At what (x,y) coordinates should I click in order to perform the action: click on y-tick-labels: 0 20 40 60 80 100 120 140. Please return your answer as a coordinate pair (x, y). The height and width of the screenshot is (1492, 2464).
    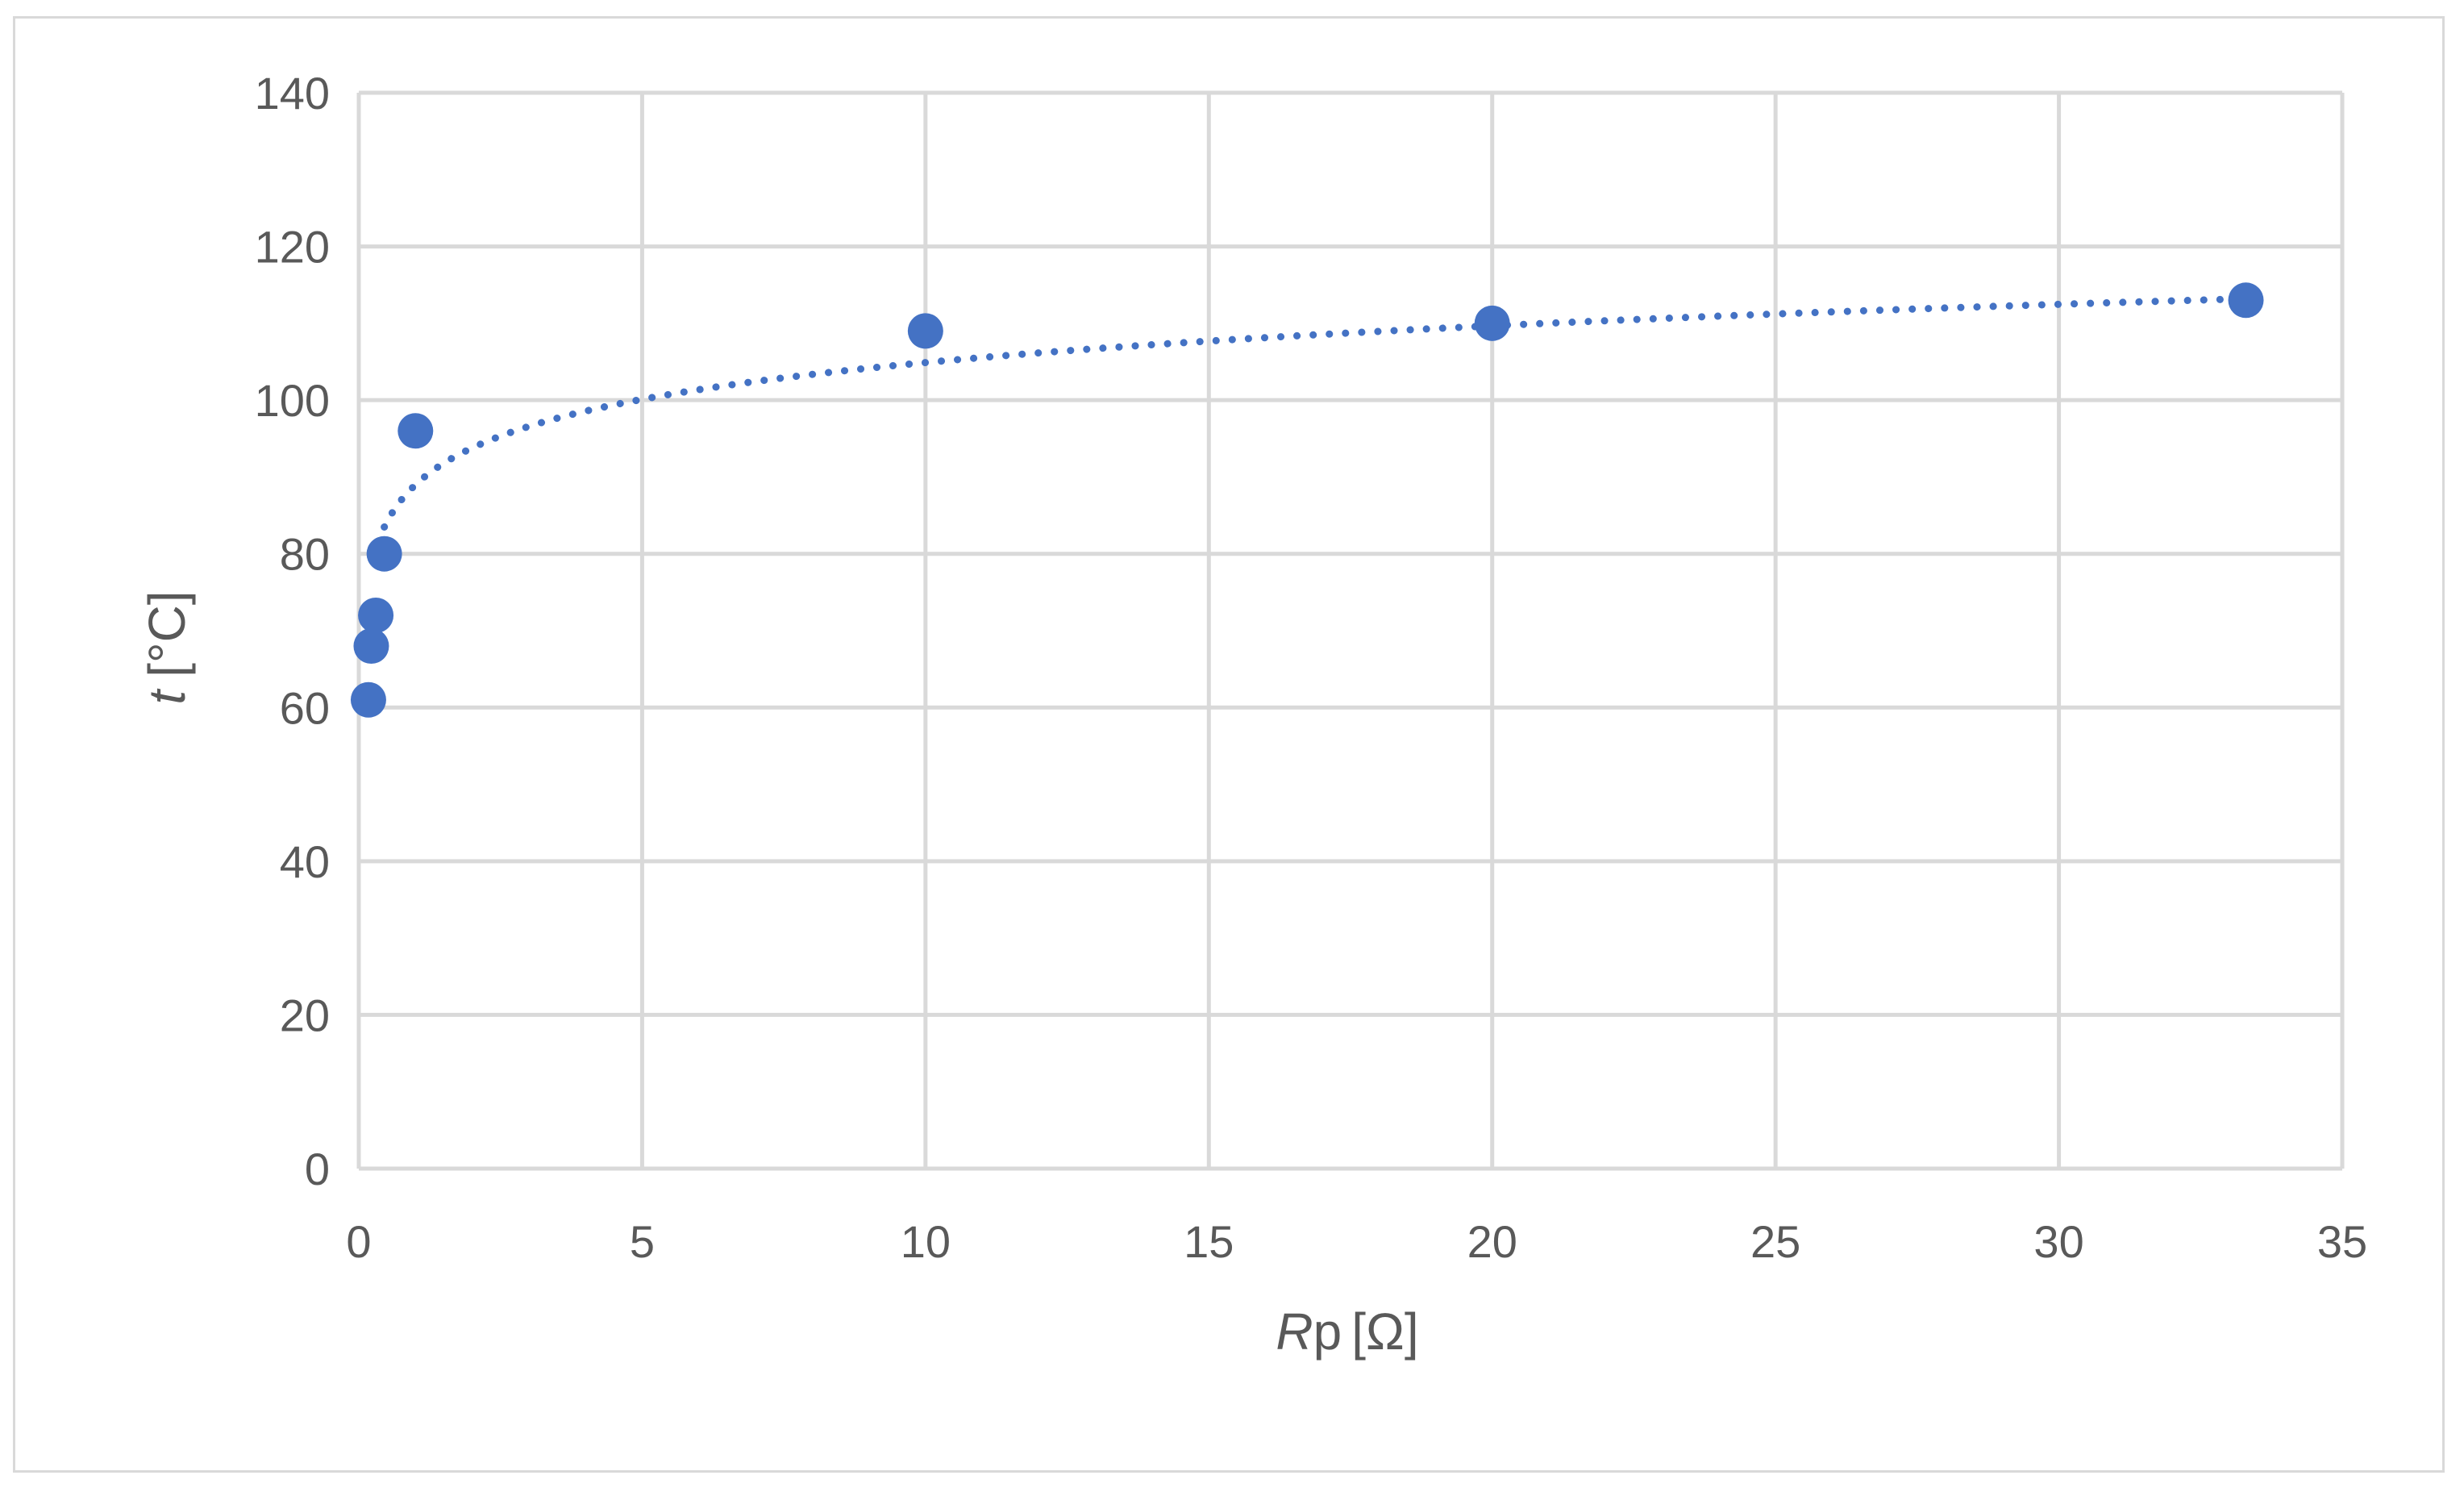
    Looking at the image, I should click on (292, 631).